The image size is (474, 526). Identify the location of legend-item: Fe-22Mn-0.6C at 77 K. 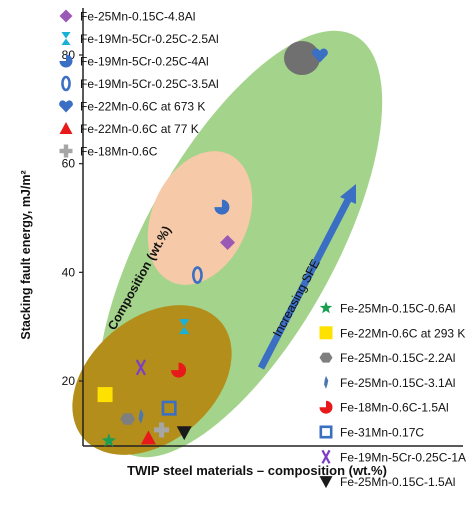
(129, 129).